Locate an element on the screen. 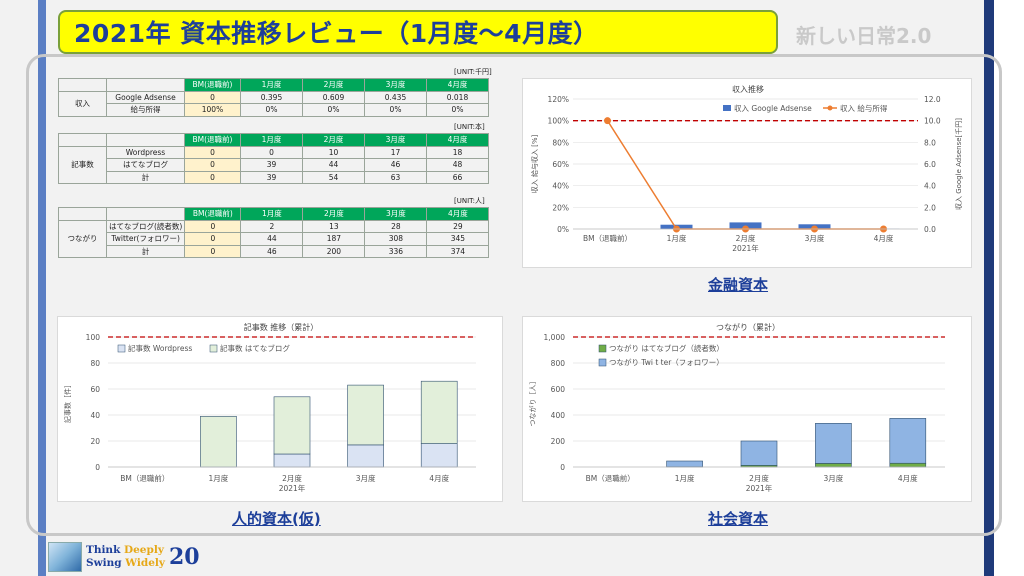 Image resolution: width=1024 pixels, height=576 pixels. table-row: つながり はてなブログ(読者数) 0 2 13 28 29 is located at coordinates (274, 238).